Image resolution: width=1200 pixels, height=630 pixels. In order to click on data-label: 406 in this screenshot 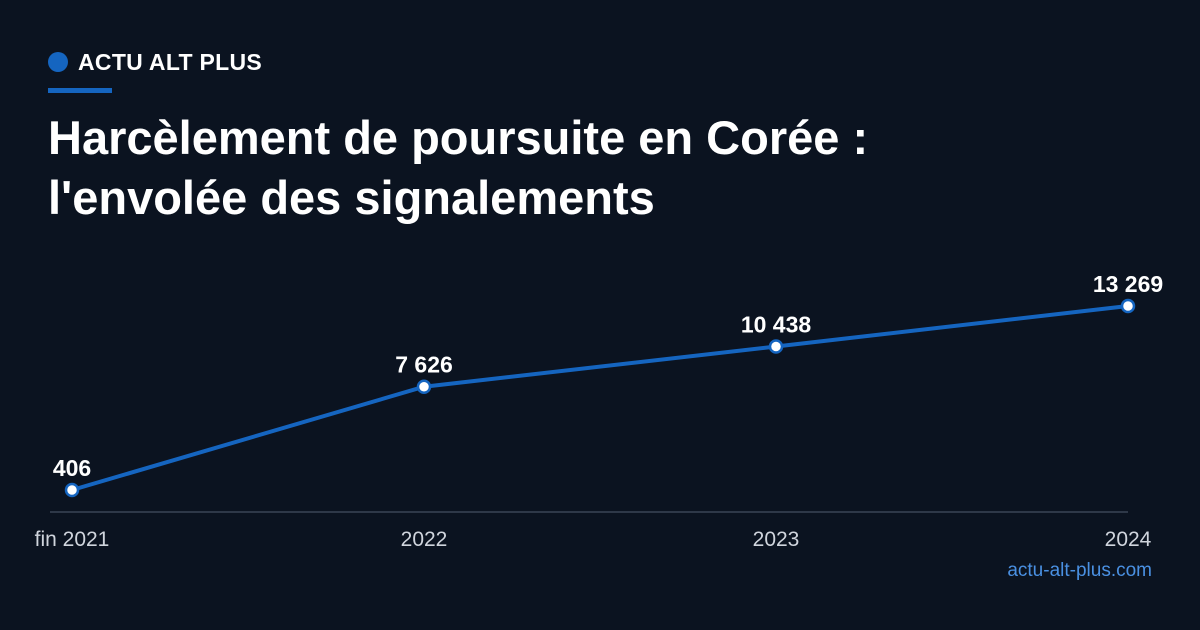, I will do `click(72, 468)`.